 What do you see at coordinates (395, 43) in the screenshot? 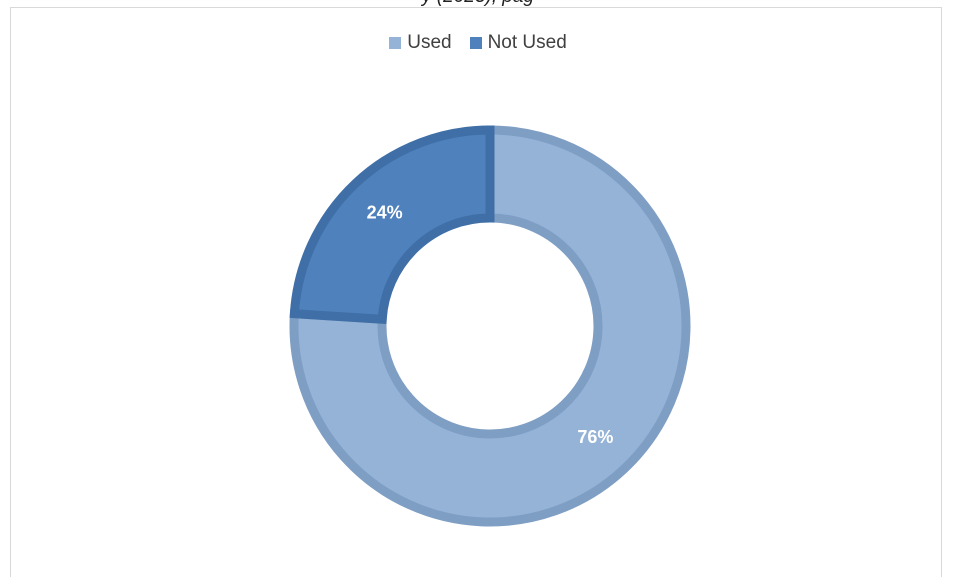
I see `legend-swatch-used` at bounding box center [395, 43].